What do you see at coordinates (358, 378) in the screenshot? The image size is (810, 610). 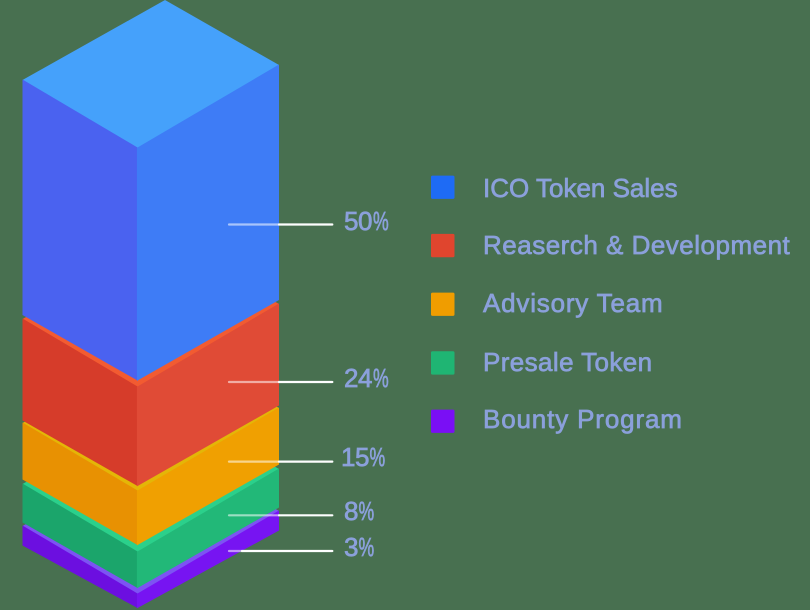 I see `svg-text: 24` at bounding box center [358, 378].